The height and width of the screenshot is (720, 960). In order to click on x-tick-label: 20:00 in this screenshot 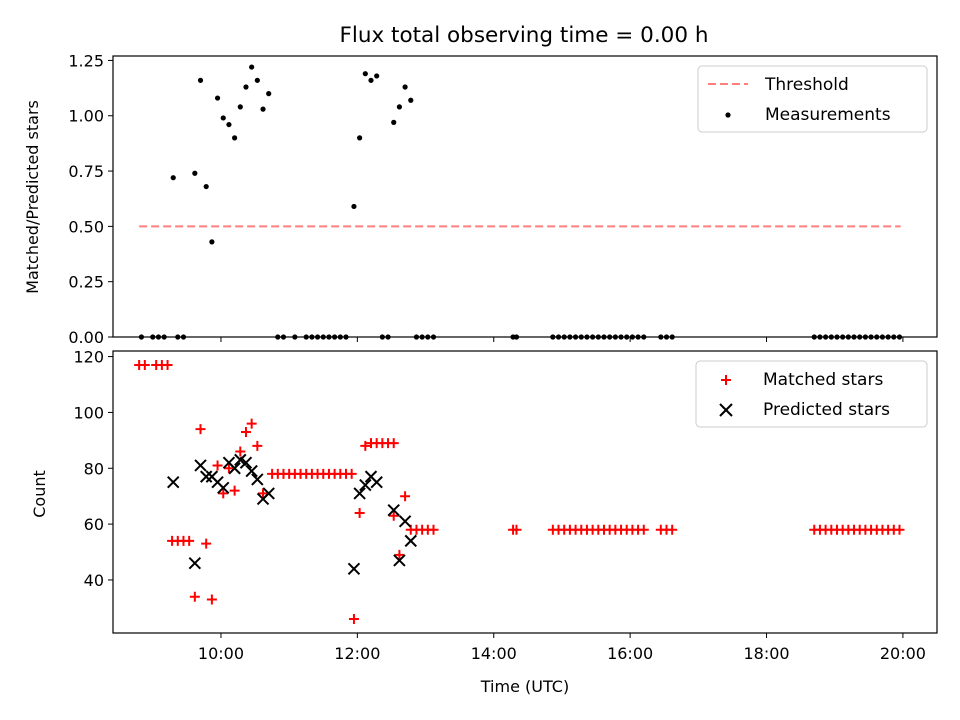, I will do `click(903, 653)`.